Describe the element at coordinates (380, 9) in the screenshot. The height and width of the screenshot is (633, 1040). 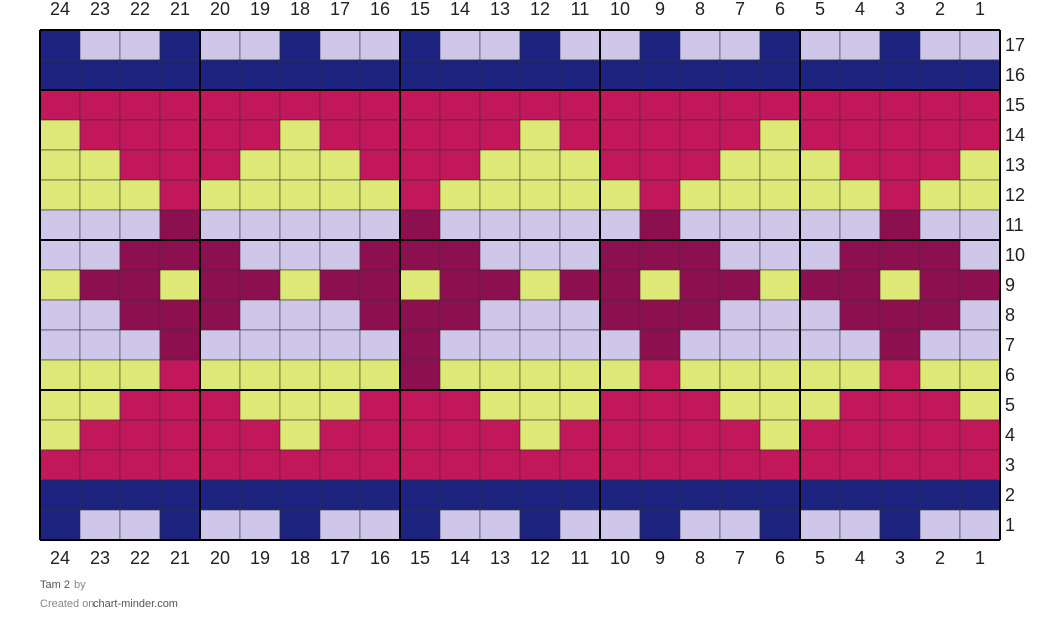
I see `column-label-top: 16` at that location.